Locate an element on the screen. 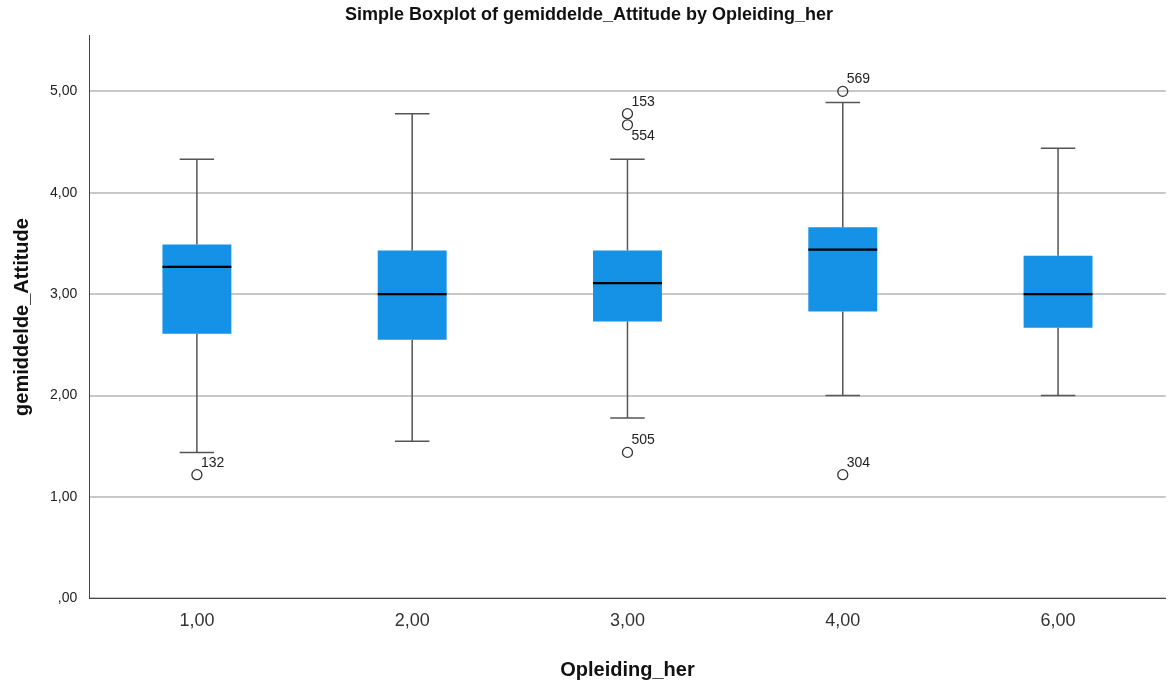 The height and width of the screenshot is (690, 1172). y-tick-label: 2,00 is located at coordinates (64, 394).